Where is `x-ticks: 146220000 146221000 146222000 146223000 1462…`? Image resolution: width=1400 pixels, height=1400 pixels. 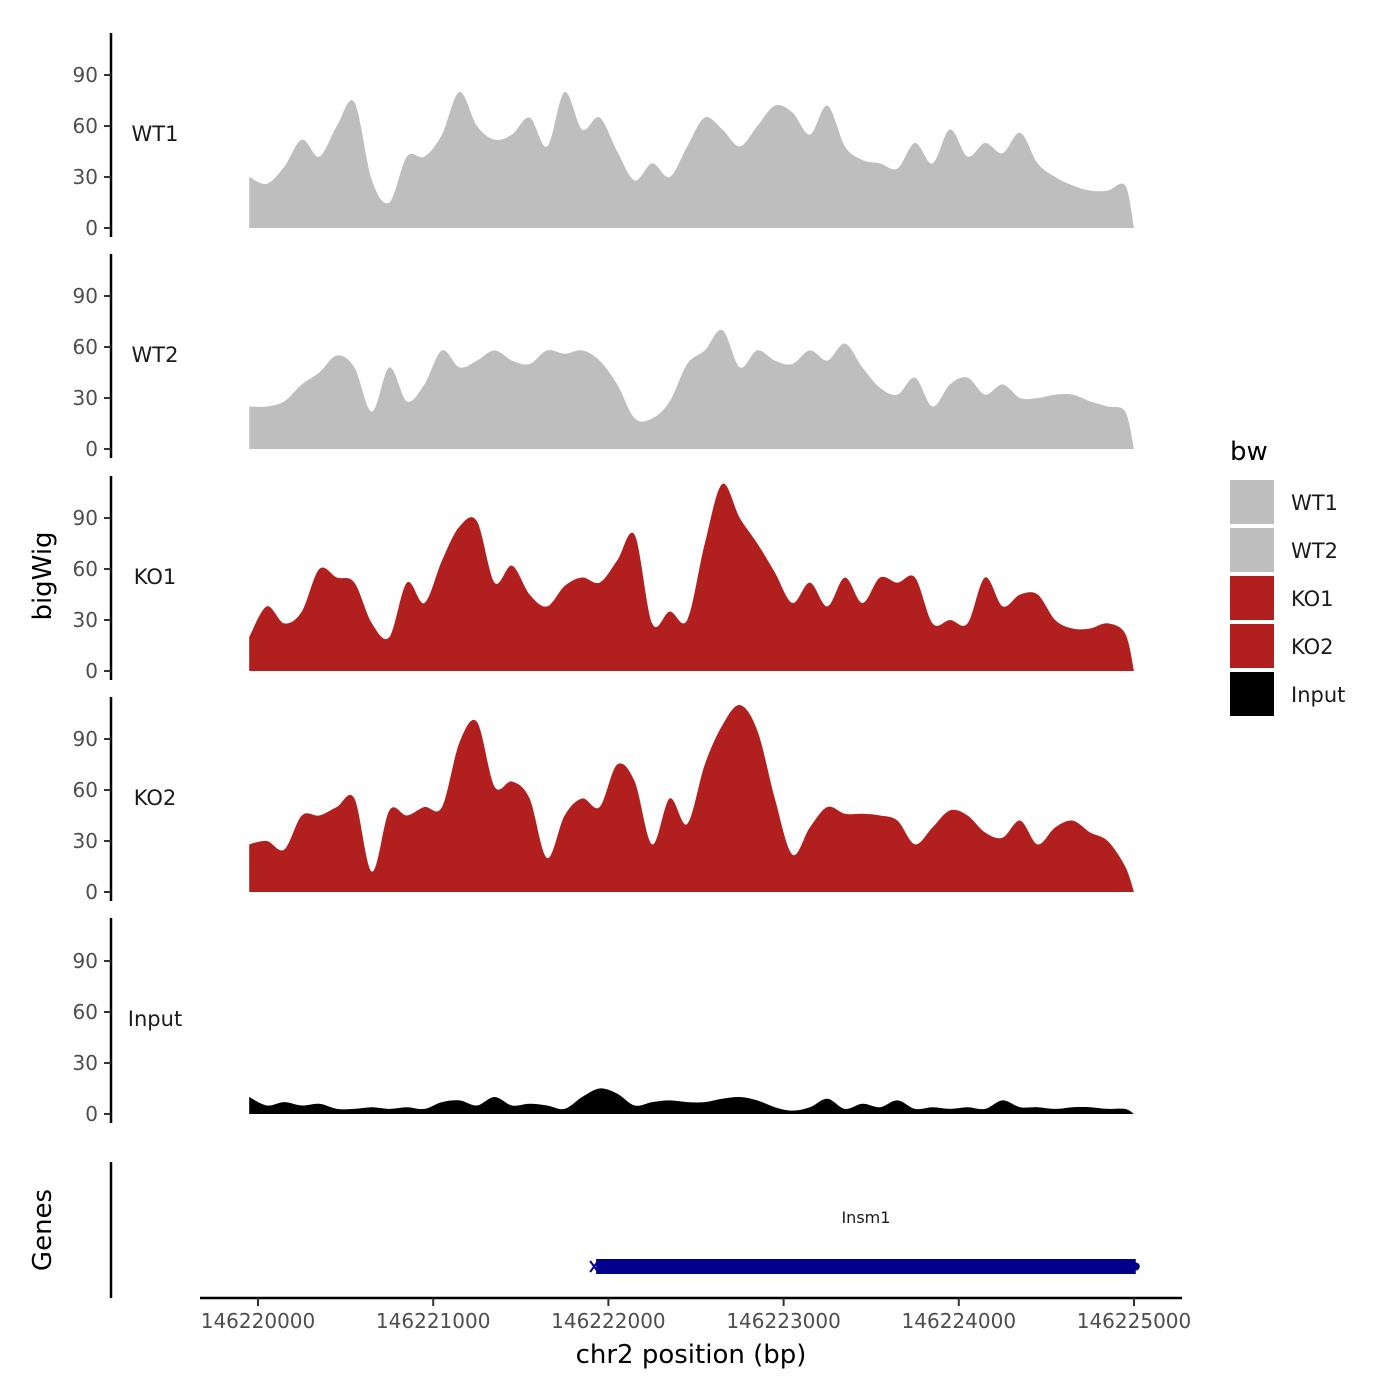 x-ticks: 146220000 146221000 146222000 146223000 1462… is located at coordinates (696, 1315).